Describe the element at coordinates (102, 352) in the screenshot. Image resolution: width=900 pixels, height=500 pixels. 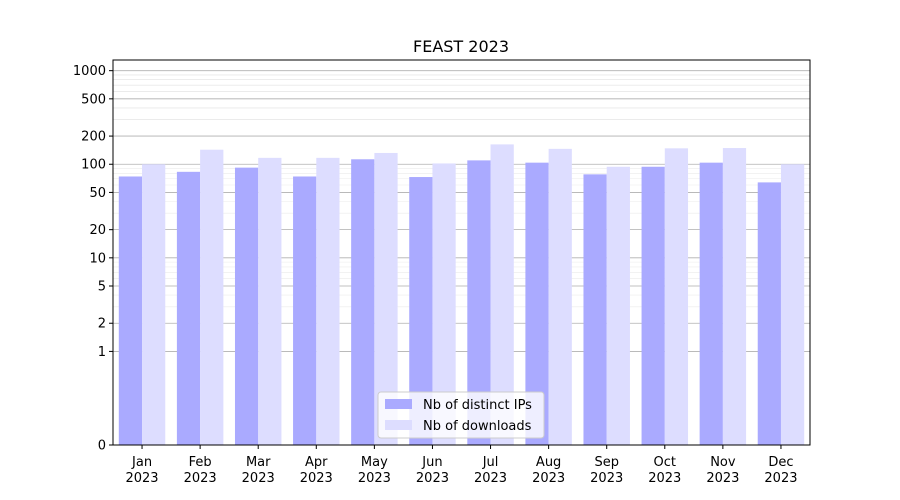
I see `y-tick-label: 1` at that location.